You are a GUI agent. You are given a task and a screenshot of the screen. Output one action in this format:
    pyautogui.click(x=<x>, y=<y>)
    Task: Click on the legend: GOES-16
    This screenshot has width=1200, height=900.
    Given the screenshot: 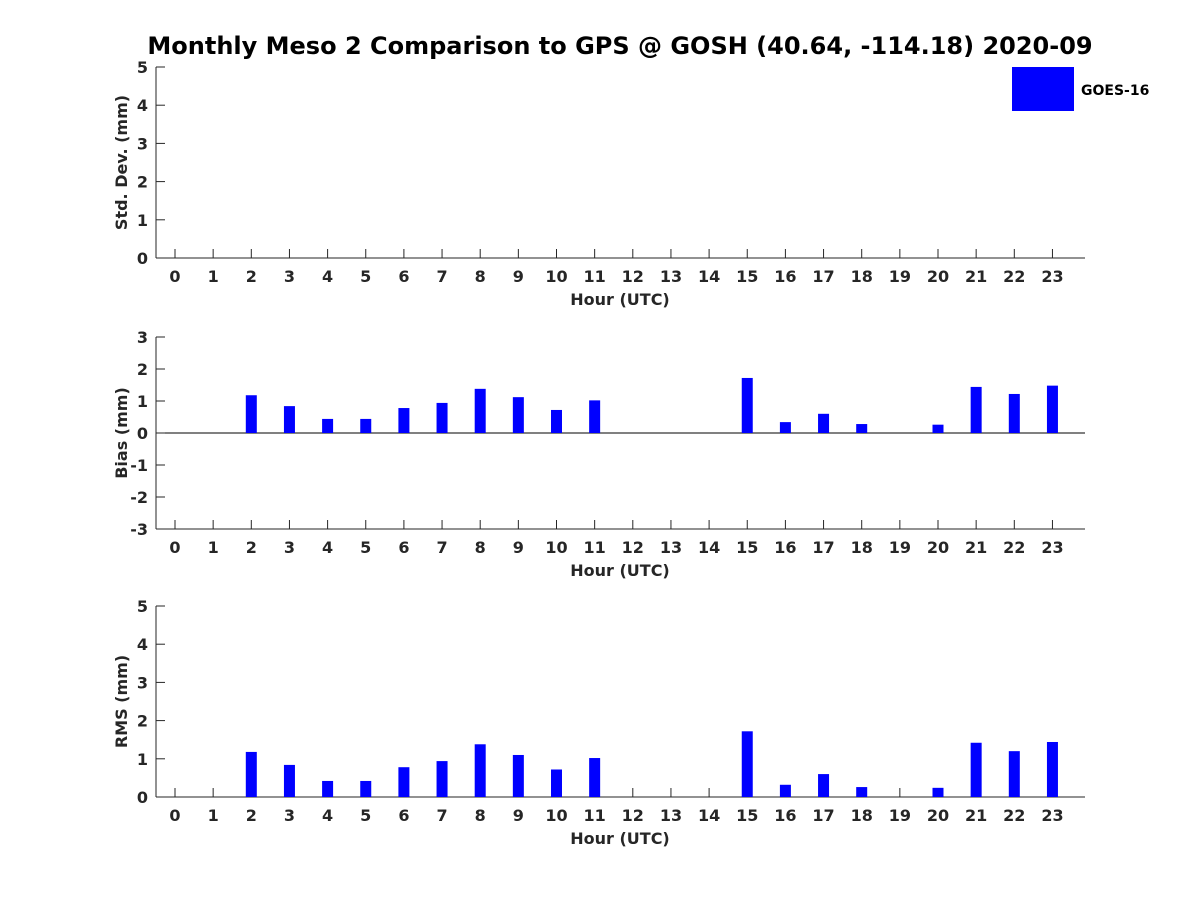 What is the action you would take?
    pyautogui.click(x=1080, y=89)
    